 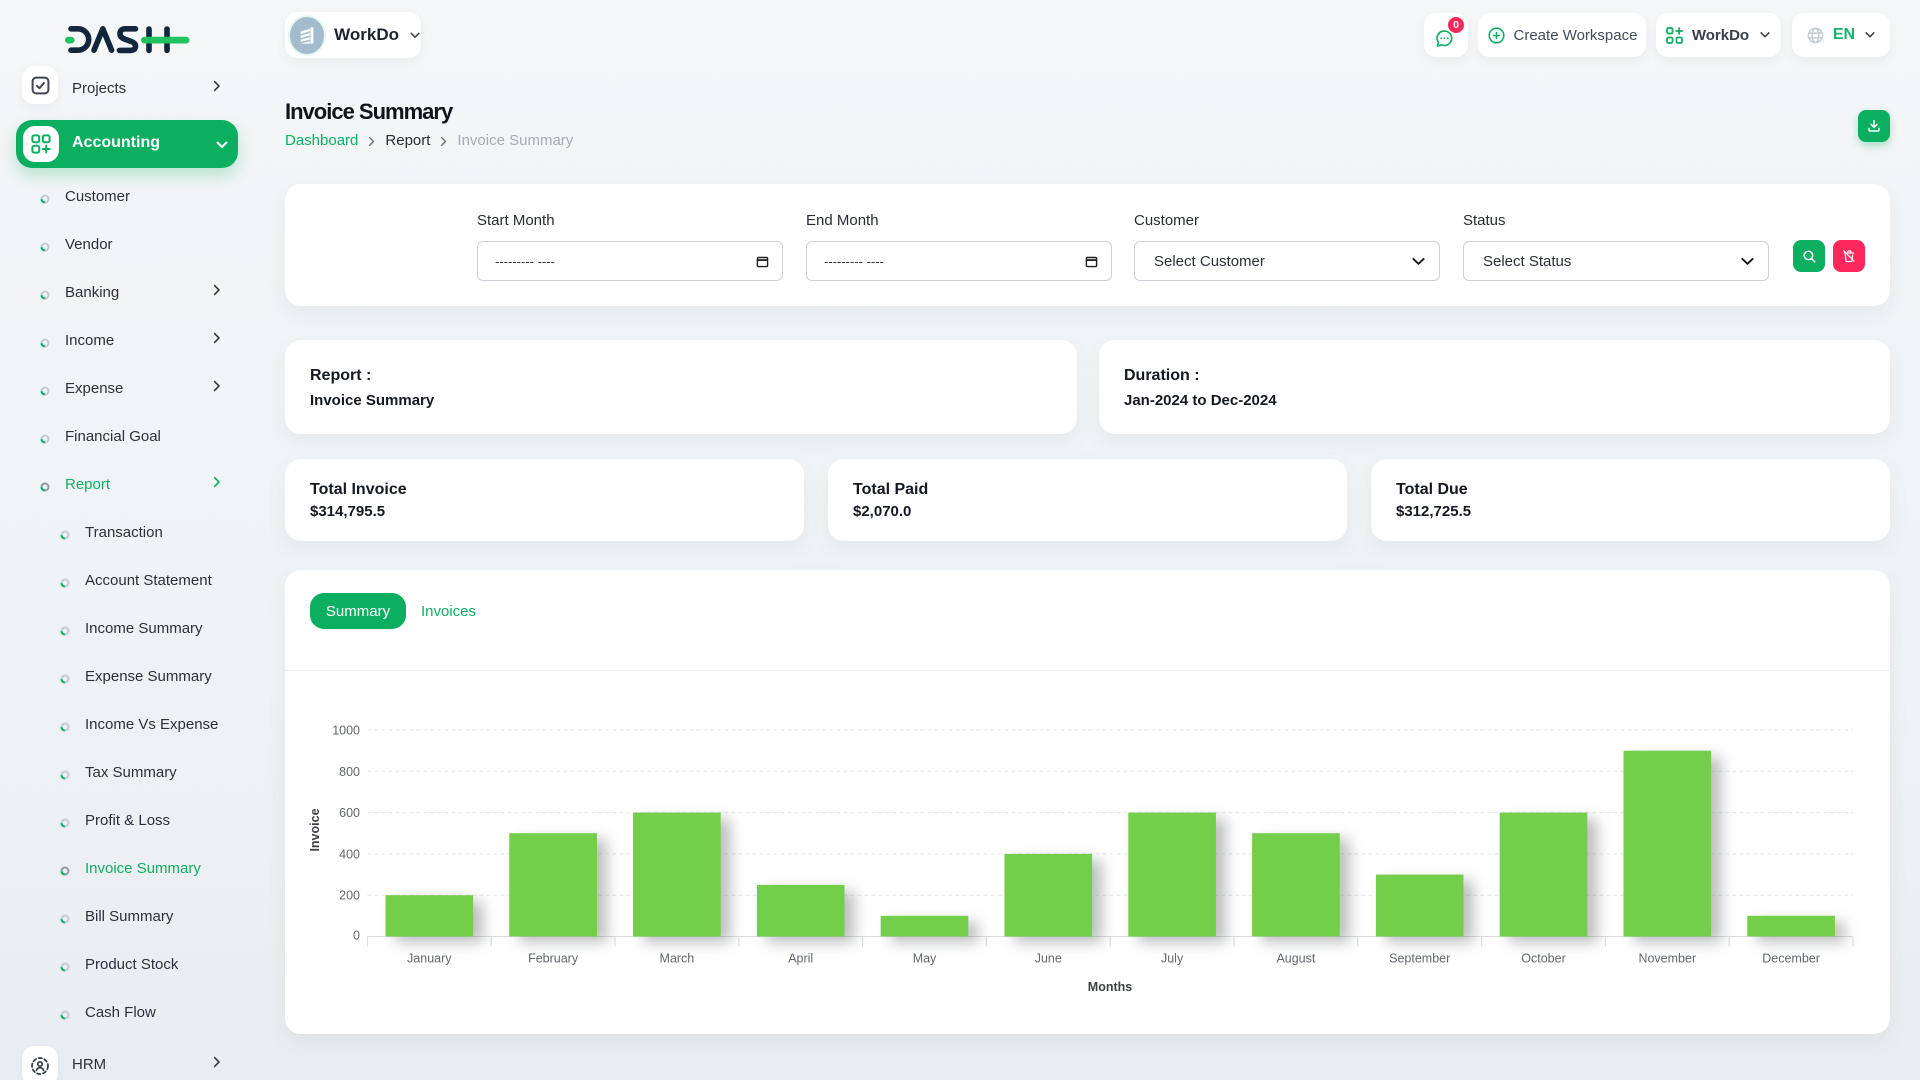 What do you see at coordinates (1295, 959) in the screenshot?
I see `svg-text: August` at bounding box center [1295, 959].